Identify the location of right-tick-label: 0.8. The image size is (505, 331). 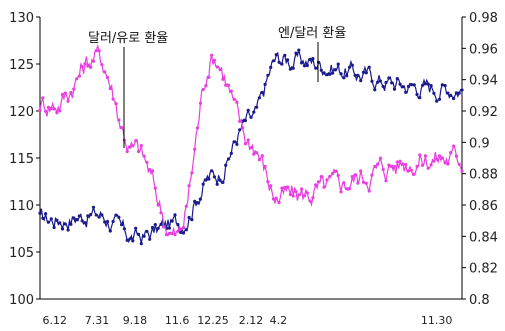
(479, 300).